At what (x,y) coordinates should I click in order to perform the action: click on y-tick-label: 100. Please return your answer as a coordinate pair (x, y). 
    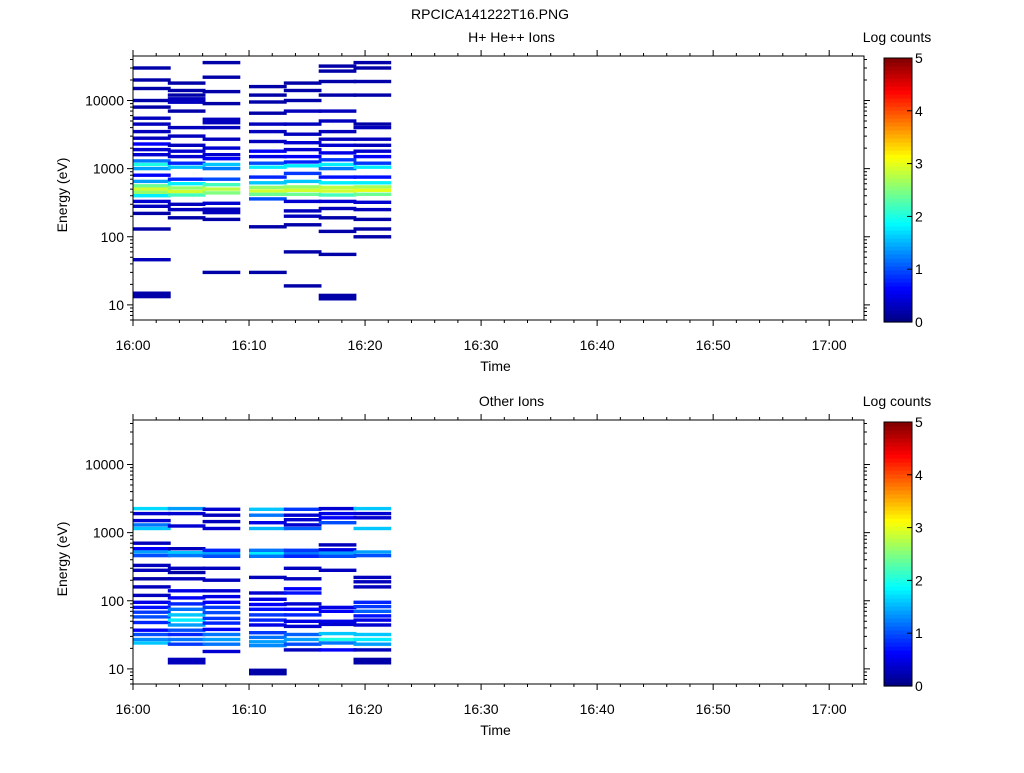
    Looking at the image, I should click on (113, 237).